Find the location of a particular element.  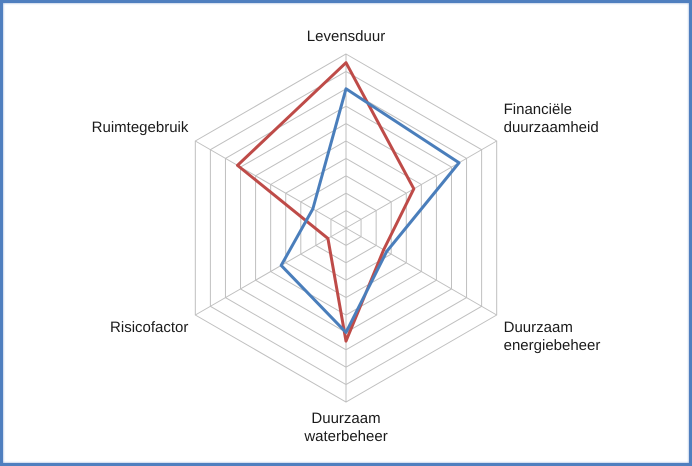

spoke-label: Financiële duurzaamheid is located at coordinates (551, 118).